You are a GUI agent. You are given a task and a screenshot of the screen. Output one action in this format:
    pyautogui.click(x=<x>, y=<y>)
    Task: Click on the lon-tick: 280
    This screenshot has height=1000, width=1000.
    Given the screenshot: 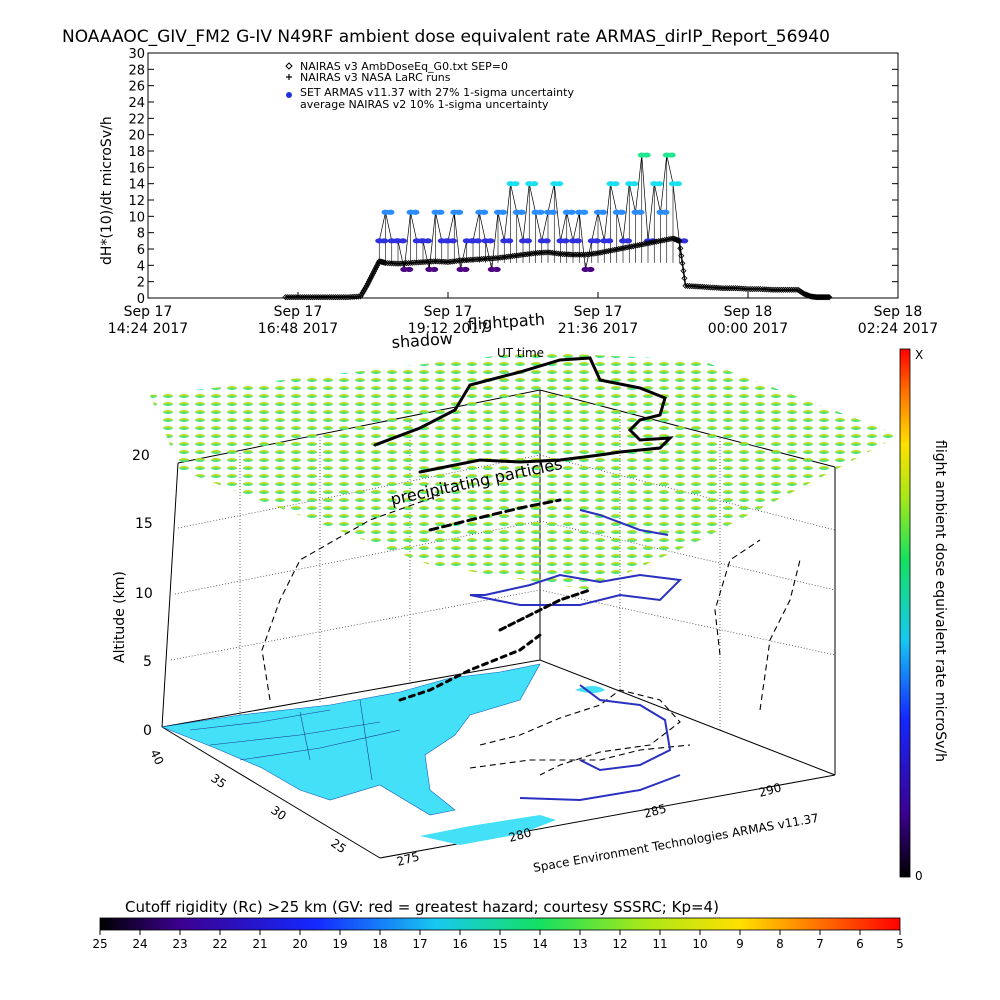 What is the action you would take?
    pyautogui.click(x=520, y=834)
    